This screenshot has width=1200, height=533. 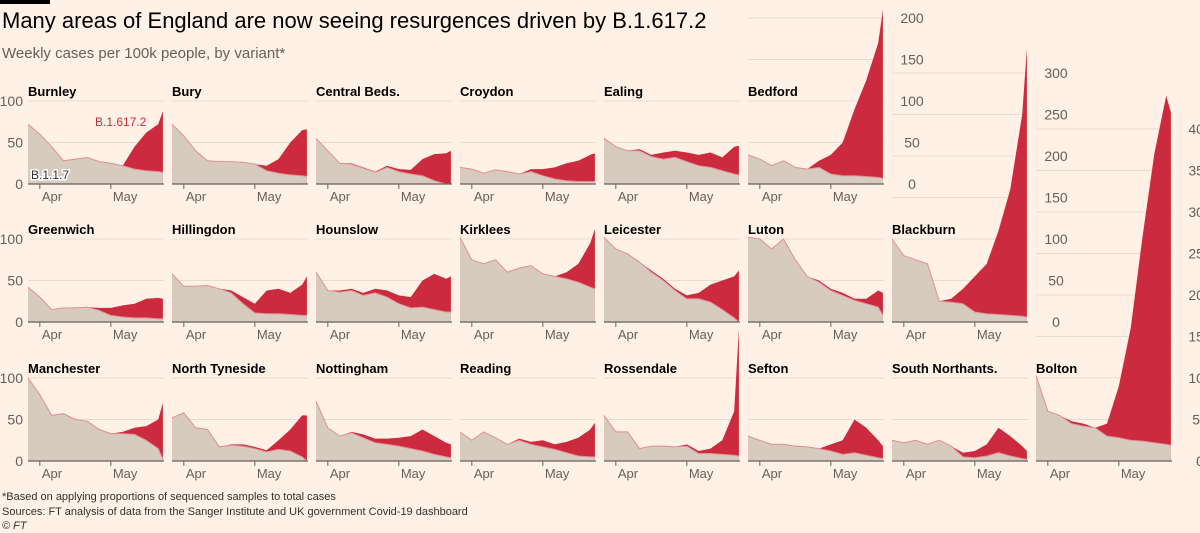 What do you see at coordinates (485, 229) in the screenshot?
I see `panel-title: Kirklees` at bounding box center [485, 229].